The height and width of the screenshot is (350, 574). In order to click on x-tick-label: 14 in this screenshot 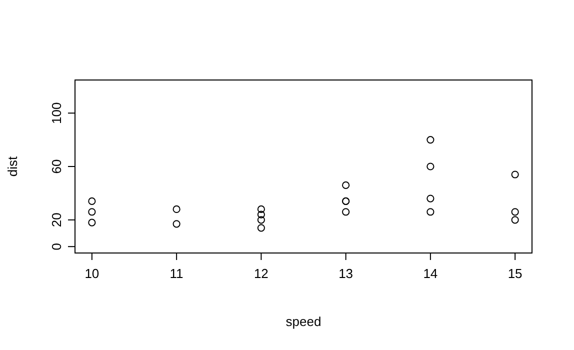, I will do `click(430, 273)`.